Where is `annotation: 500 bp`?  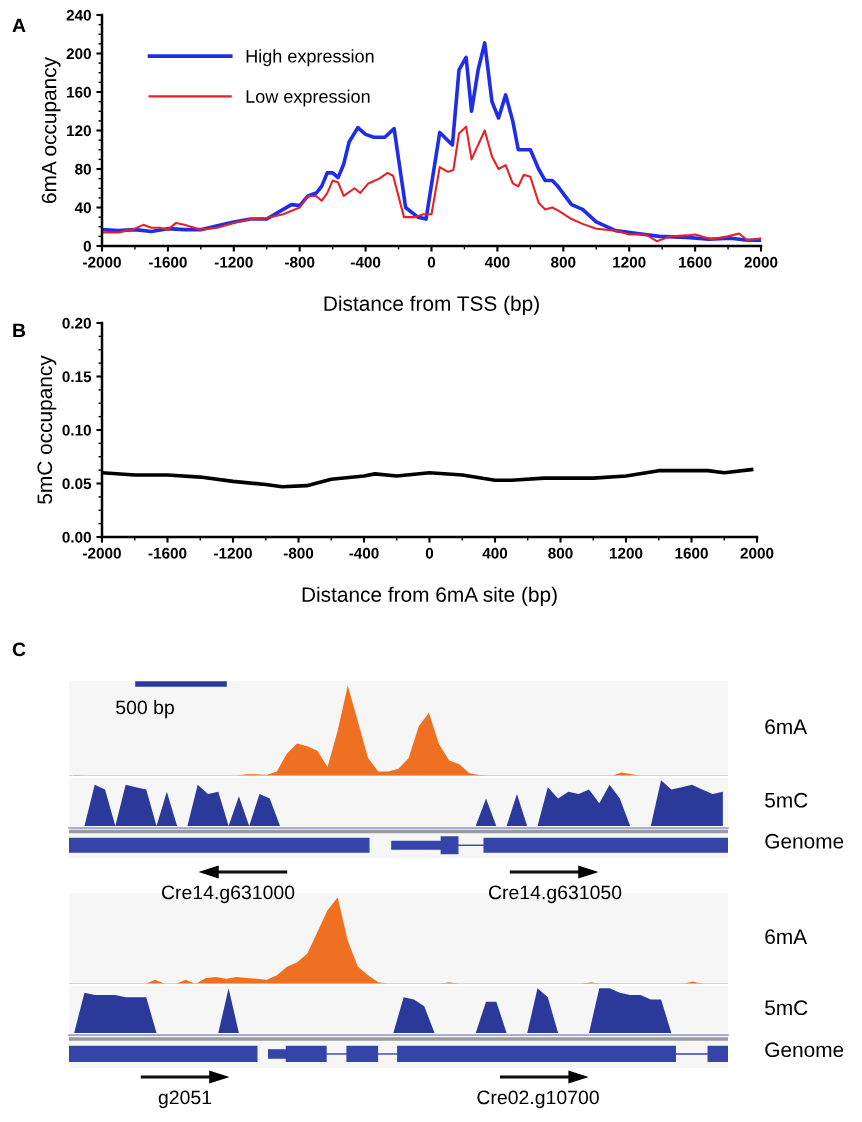 annotation: 500 bp is located at coordinates (145, 709).